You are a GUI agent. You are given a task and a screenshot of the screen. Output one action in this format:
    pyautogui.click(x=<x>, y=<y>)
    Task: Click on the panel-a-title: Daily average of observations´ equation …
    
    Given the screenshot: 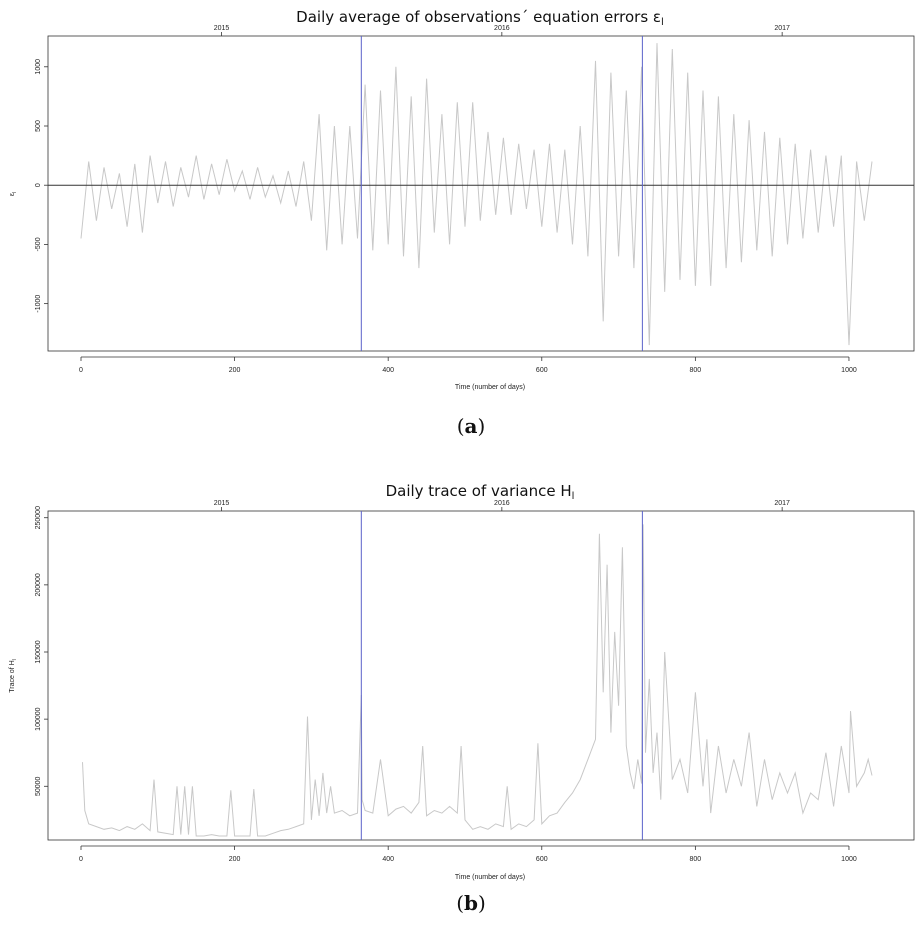 What is the action you would take?
    pyautogui.click(x=480, y=18)
    